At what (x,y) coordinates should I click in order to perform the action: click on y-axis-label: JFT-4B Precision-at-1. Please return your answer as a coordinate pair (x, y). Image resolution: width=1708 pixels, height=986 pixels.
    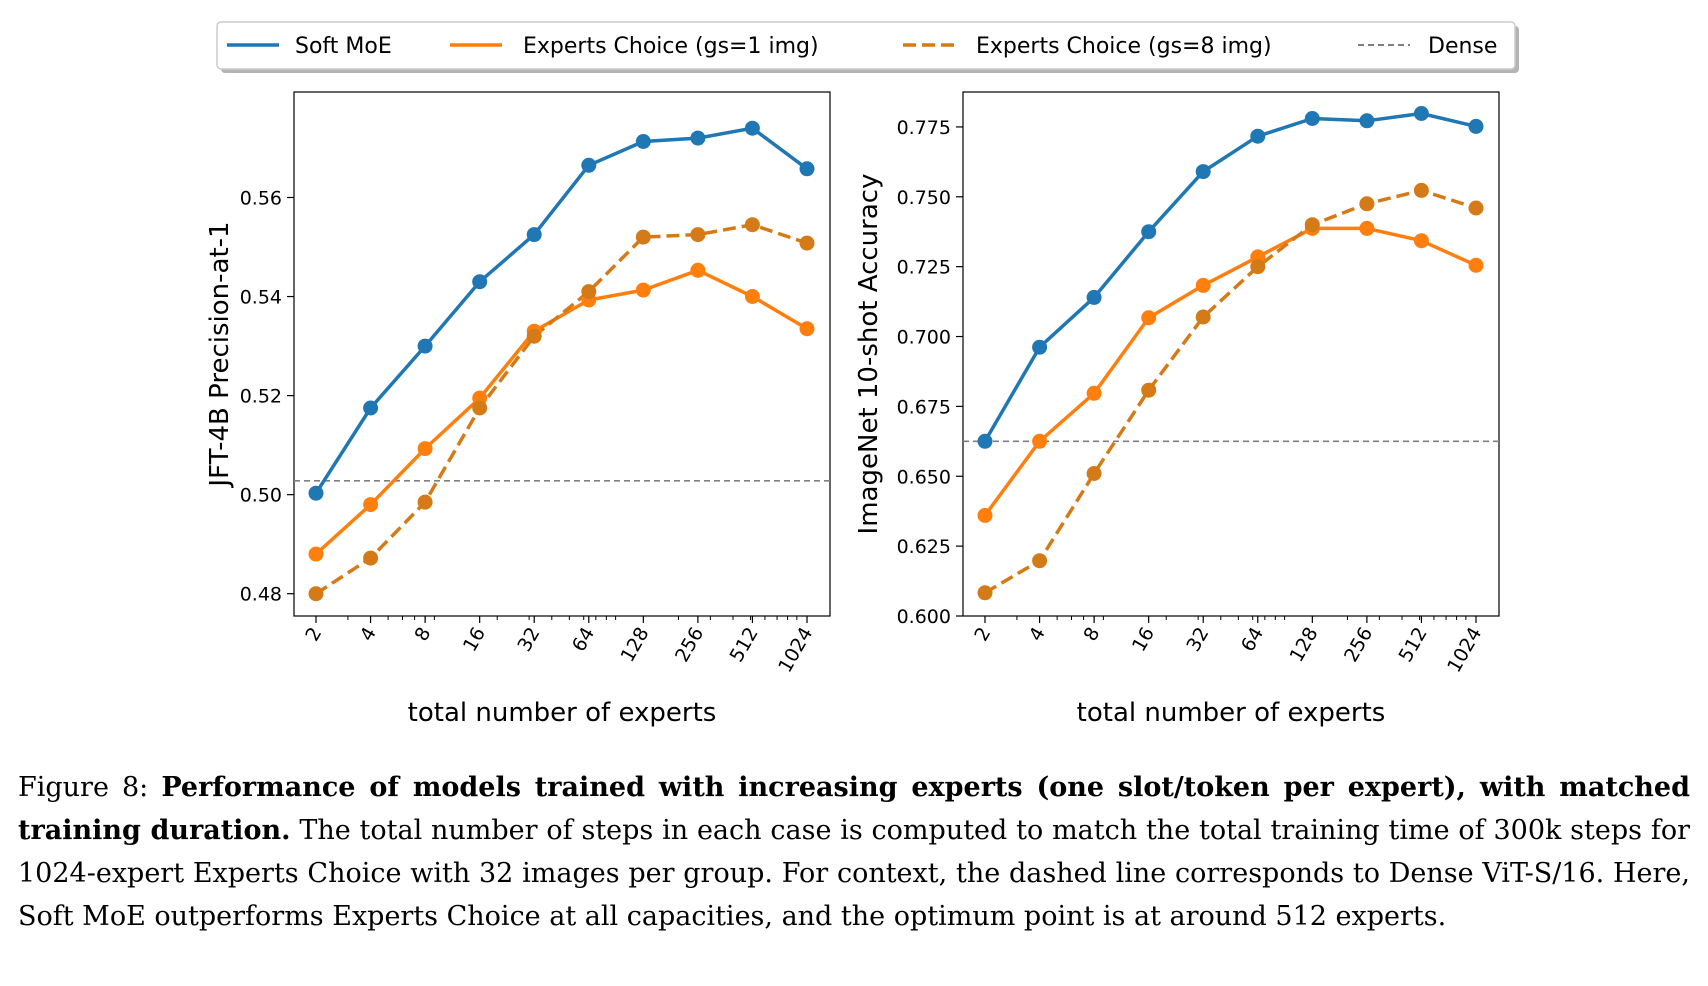
    Looking at the image, I should click on (220, 354).